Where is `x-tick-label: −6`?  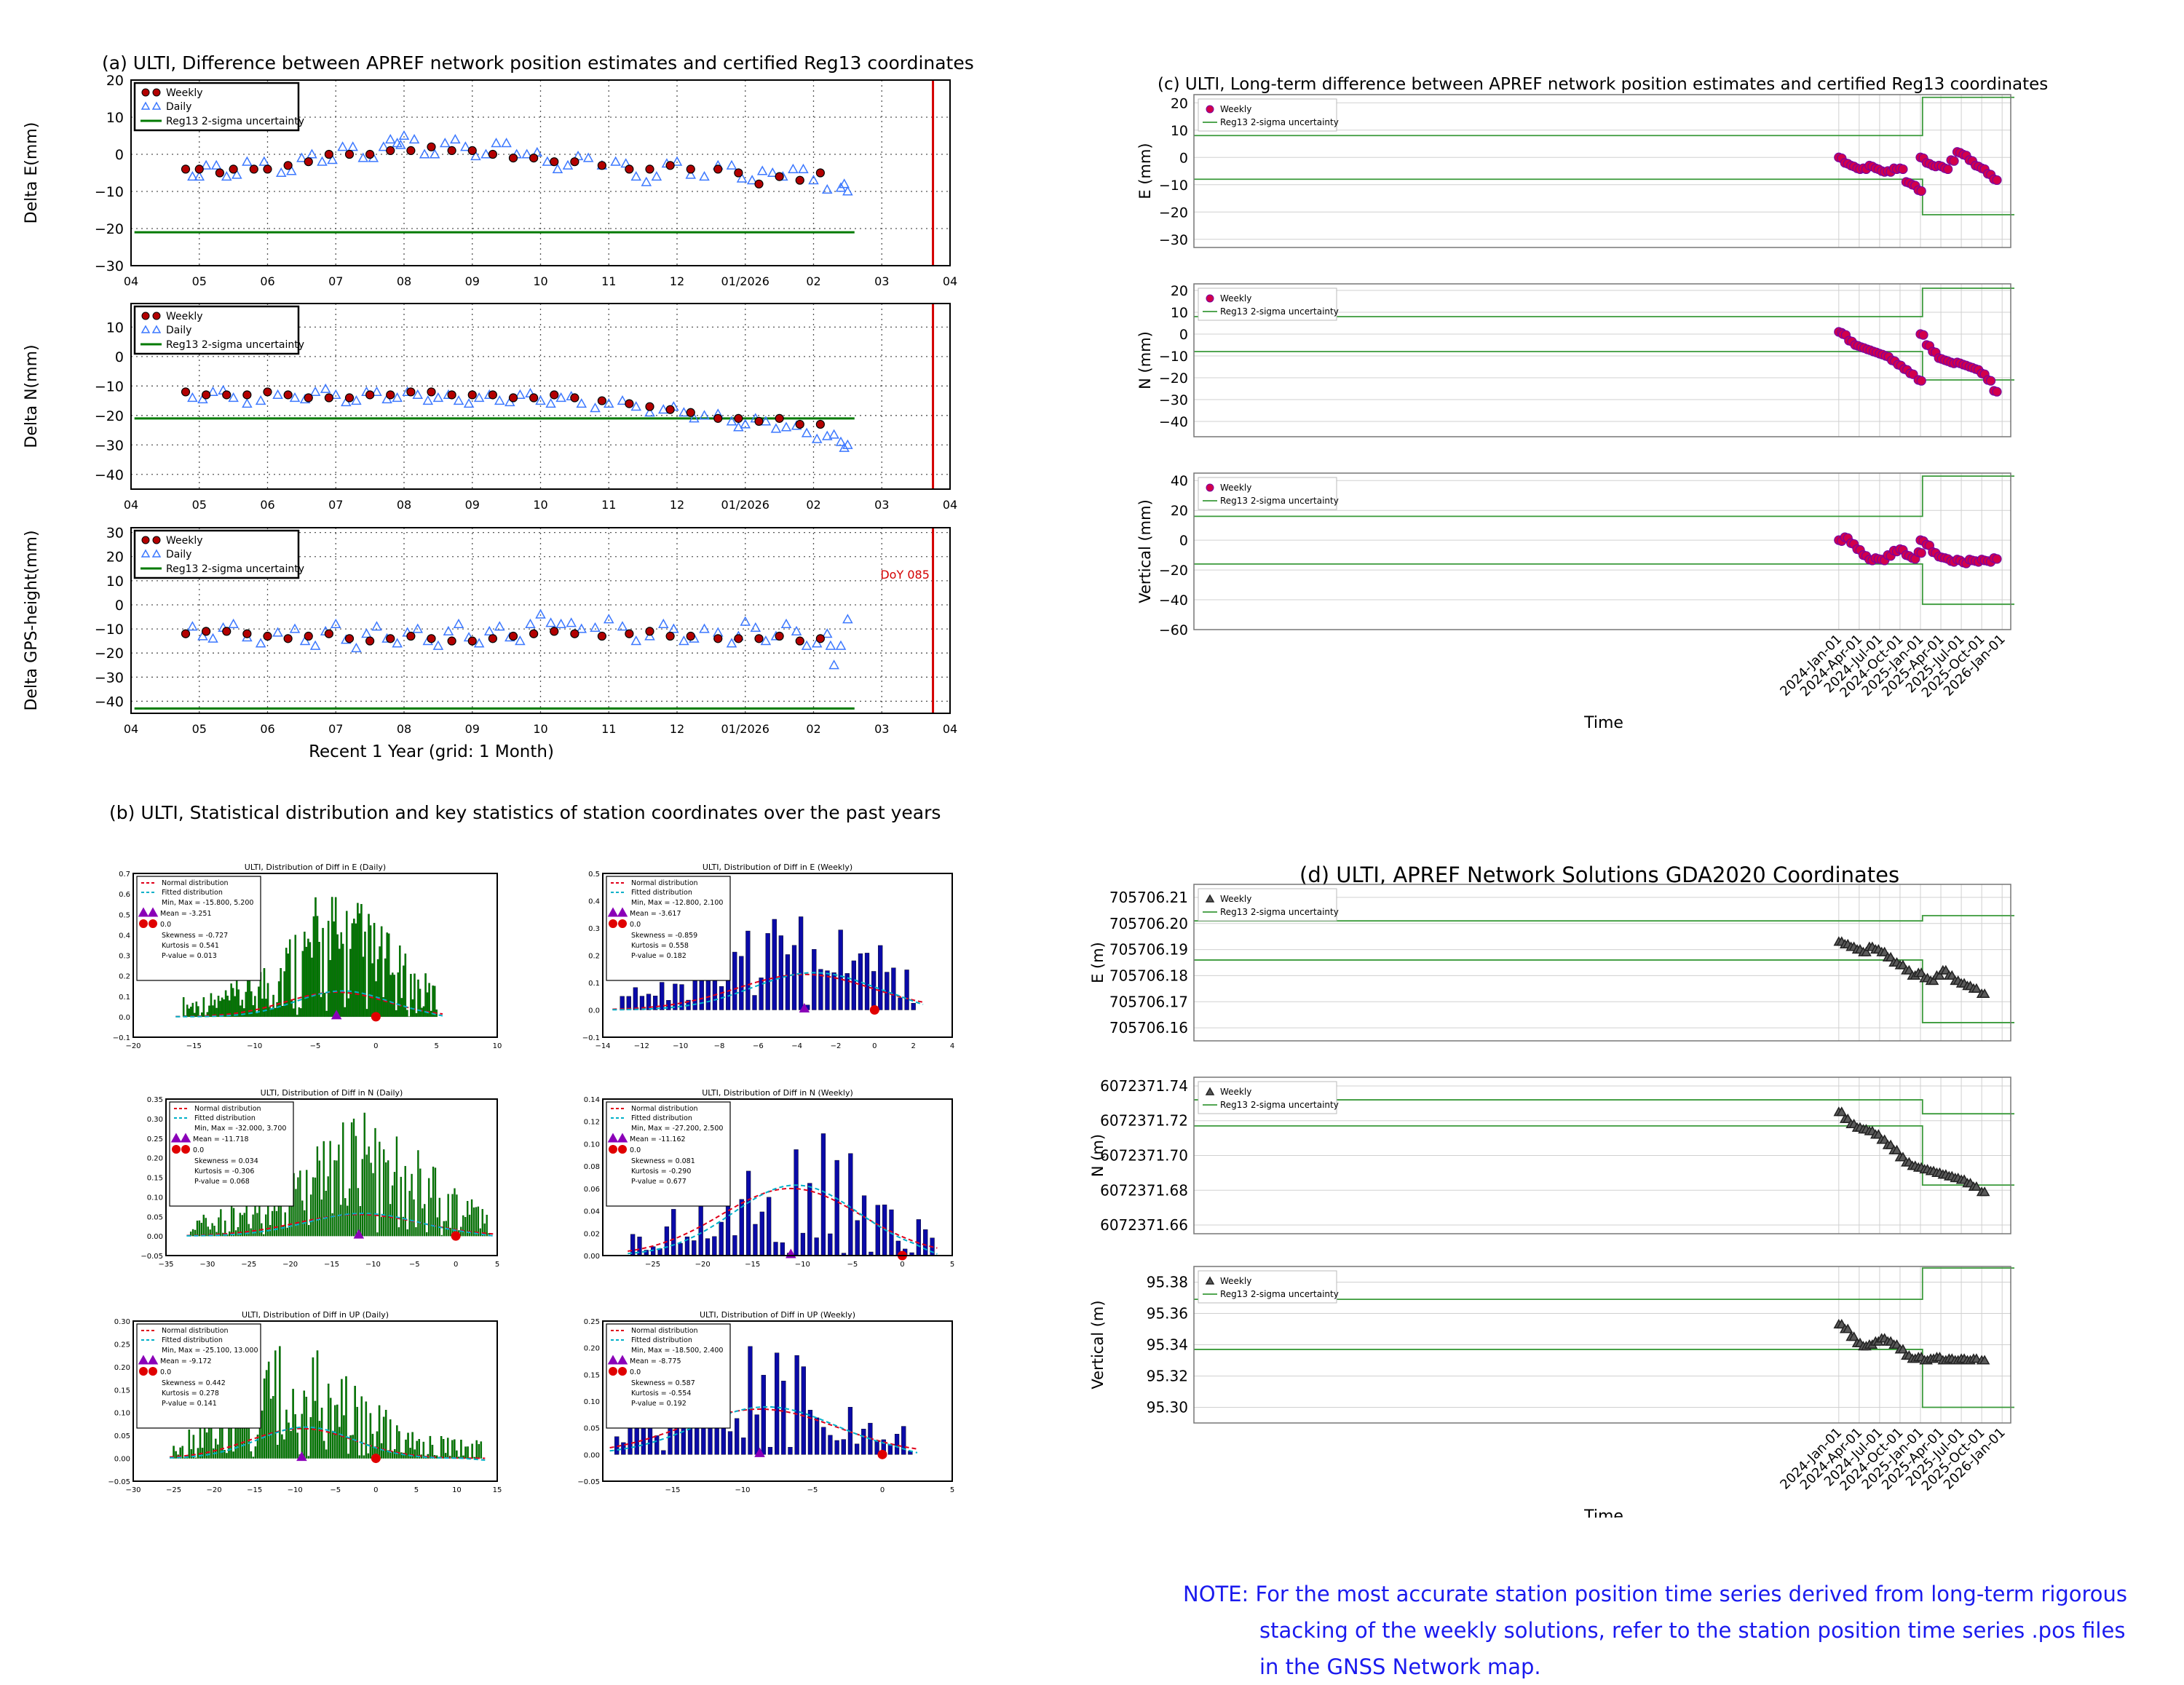
x-tick-label: −6 is located at coordinates (758, 1046).